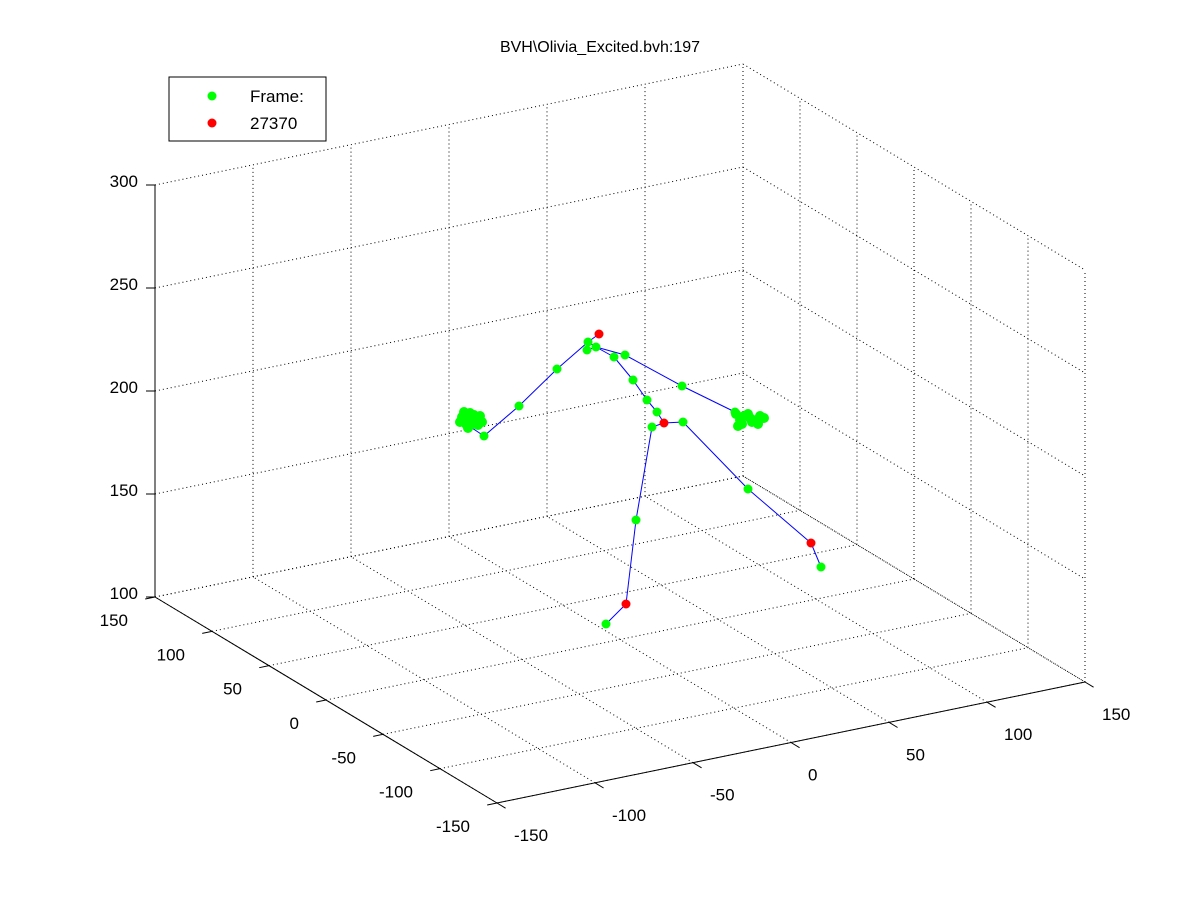 The width and height of the screenshot is (1201, 901). Describe the element at coordinates (212, 123) in the screenshot. I see `legend-marker-frame-number` at that location.